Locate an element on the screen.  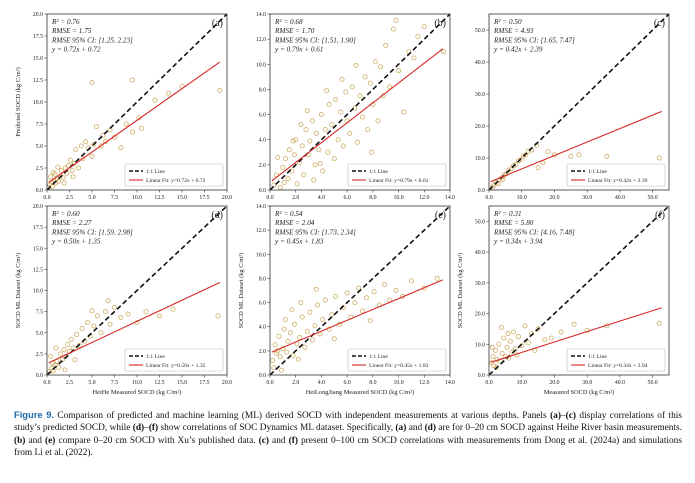
x-tick-label: 2.0 is located at coordinates (295, 198).